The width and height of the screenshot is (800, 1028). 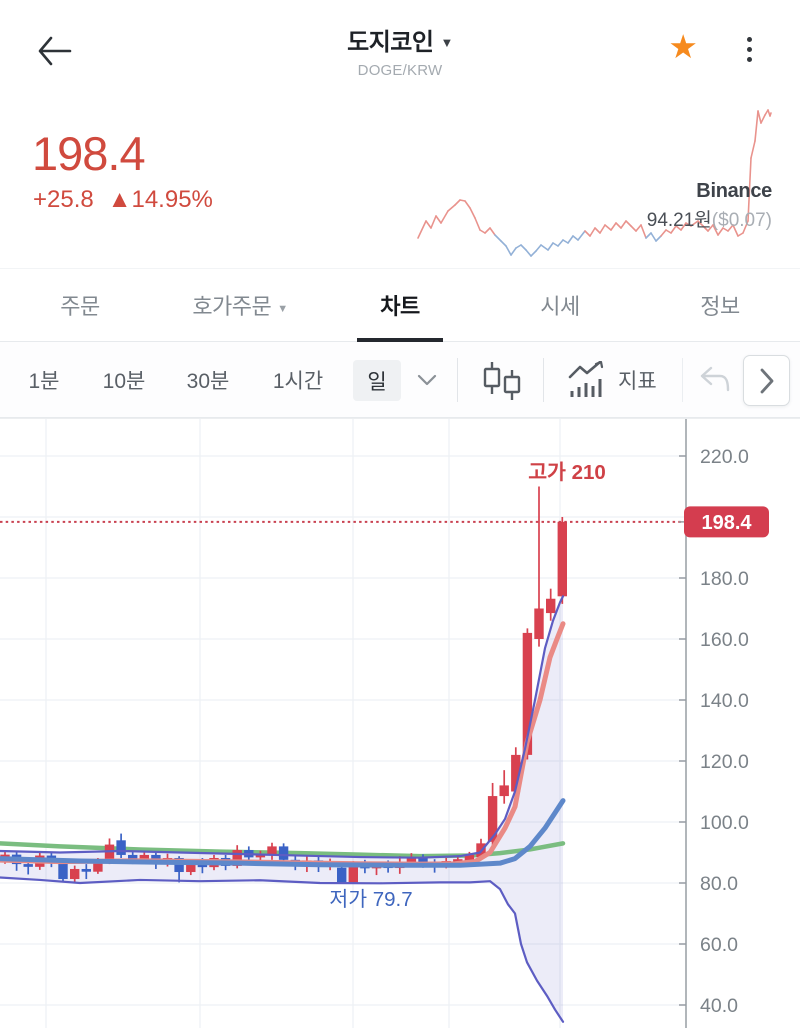 What do you see at coordinates (400, 340) in the screenshot?
I see `active-tab-underline` at bounding box center [400, 340].